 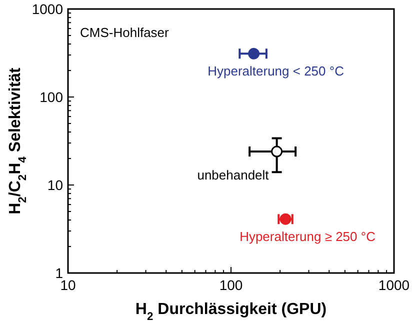 What do you see at coordinates (276, 71) in the screenshot?
I see `series-label: Hyperalterung < 250 °C` at bounding box center [276, 71].